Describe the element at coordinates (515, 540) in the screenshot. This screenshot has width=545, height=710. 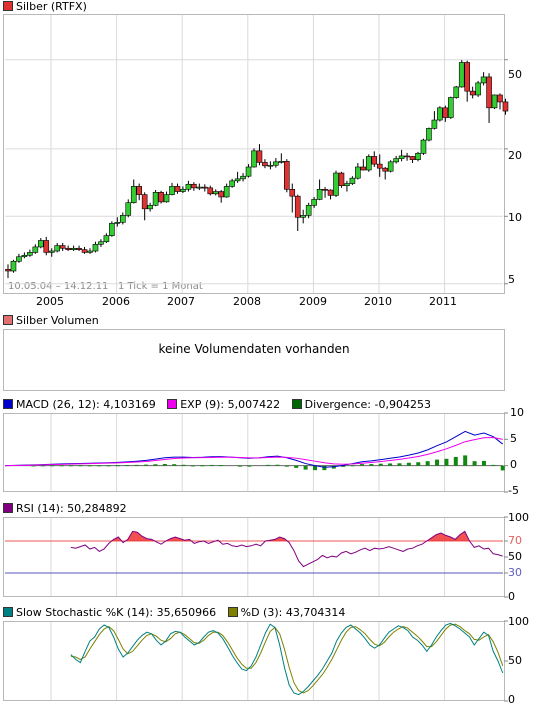
I see `rsi-y-tick-label: 70` at that location.